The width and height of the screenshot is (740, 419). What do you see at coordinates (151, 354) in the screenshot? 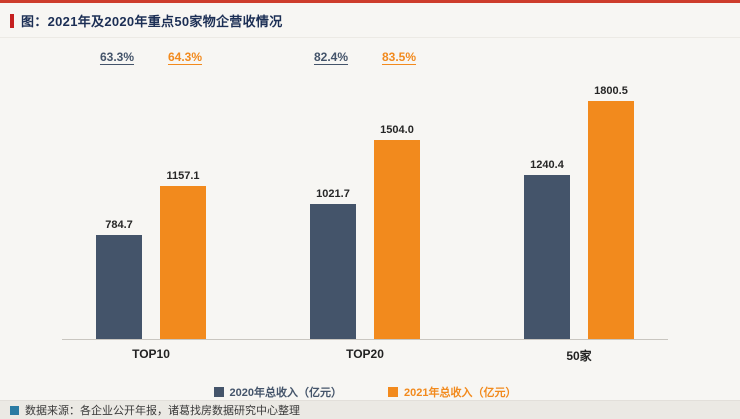
I see `x-axis-label: TOP10` at bounding box center [151, 354].